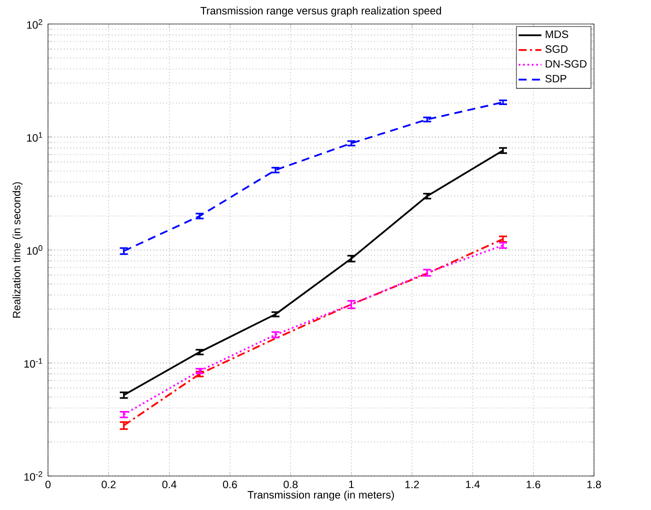 The width and height of the screenshot is (651, 510). I want to click on legend-label: SGD, so click(556, 49).